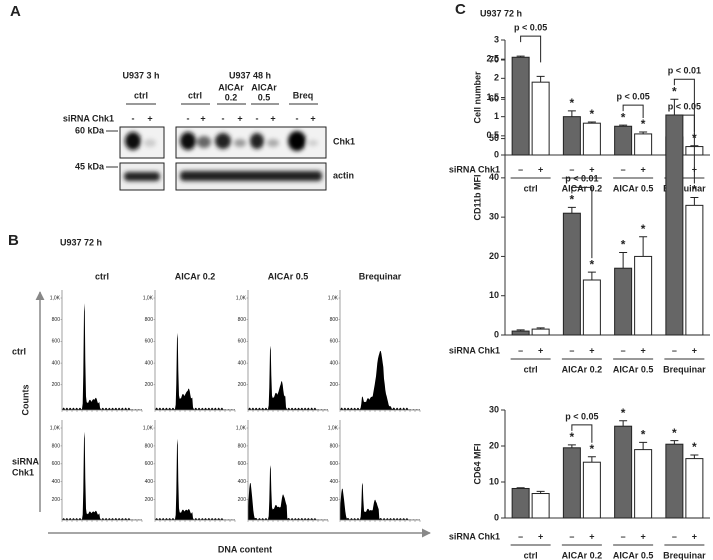 Image resolution: width=713 pixels, height=560 pixels. Describe the element at coordinates (81, 242) in the screenshot. I see `panel-title: U937 72 h` at that location.